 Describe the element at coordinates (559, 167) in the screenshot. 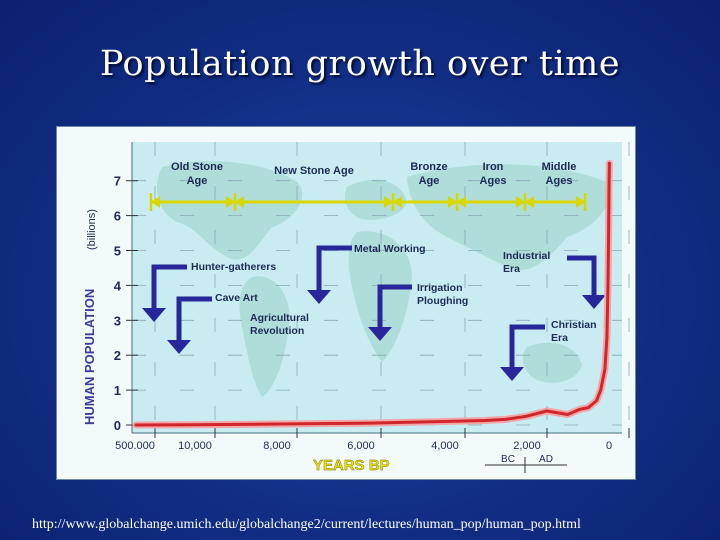

I see `age-label: Middle` at that location.